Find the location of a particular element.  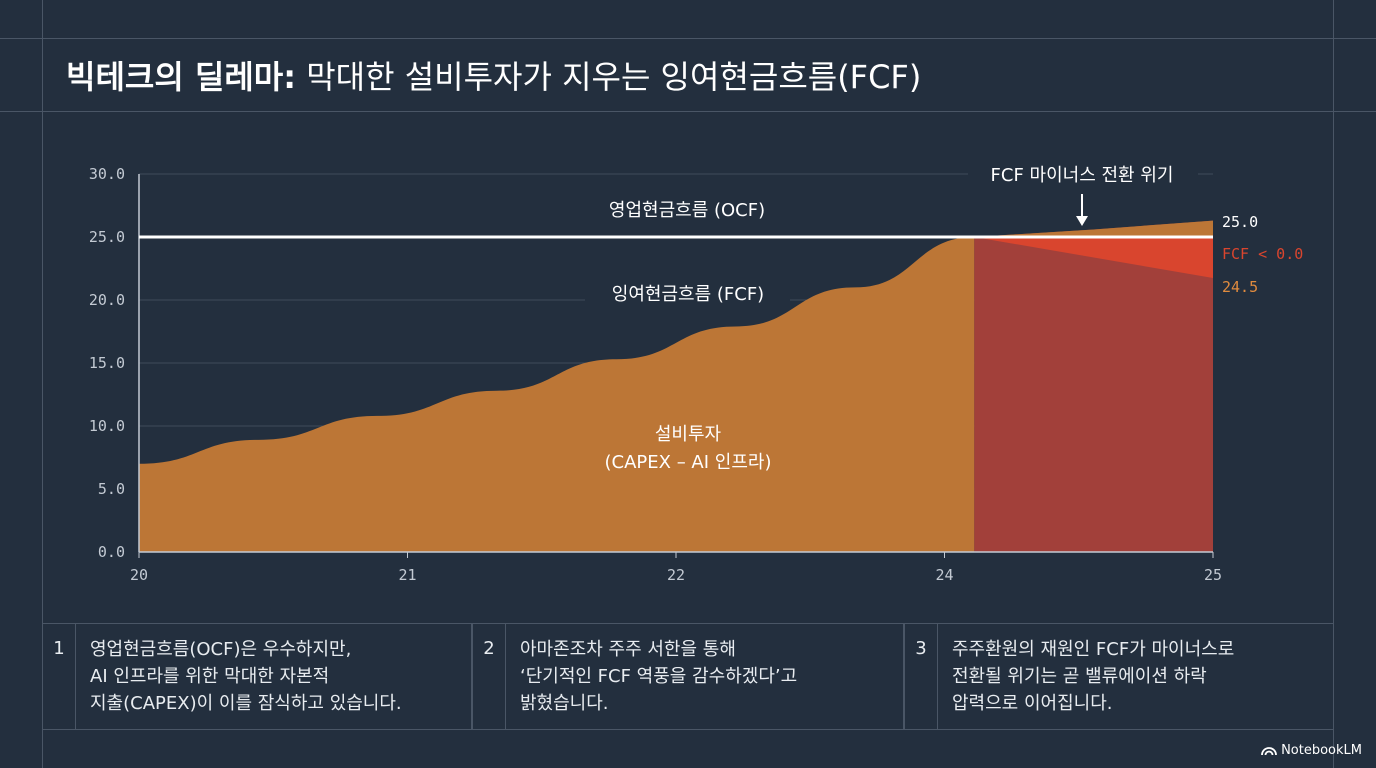

footer-line: ‘단기적인 FCF 역풍을 감수하겠다’고 is located at coordinates (659, 676).